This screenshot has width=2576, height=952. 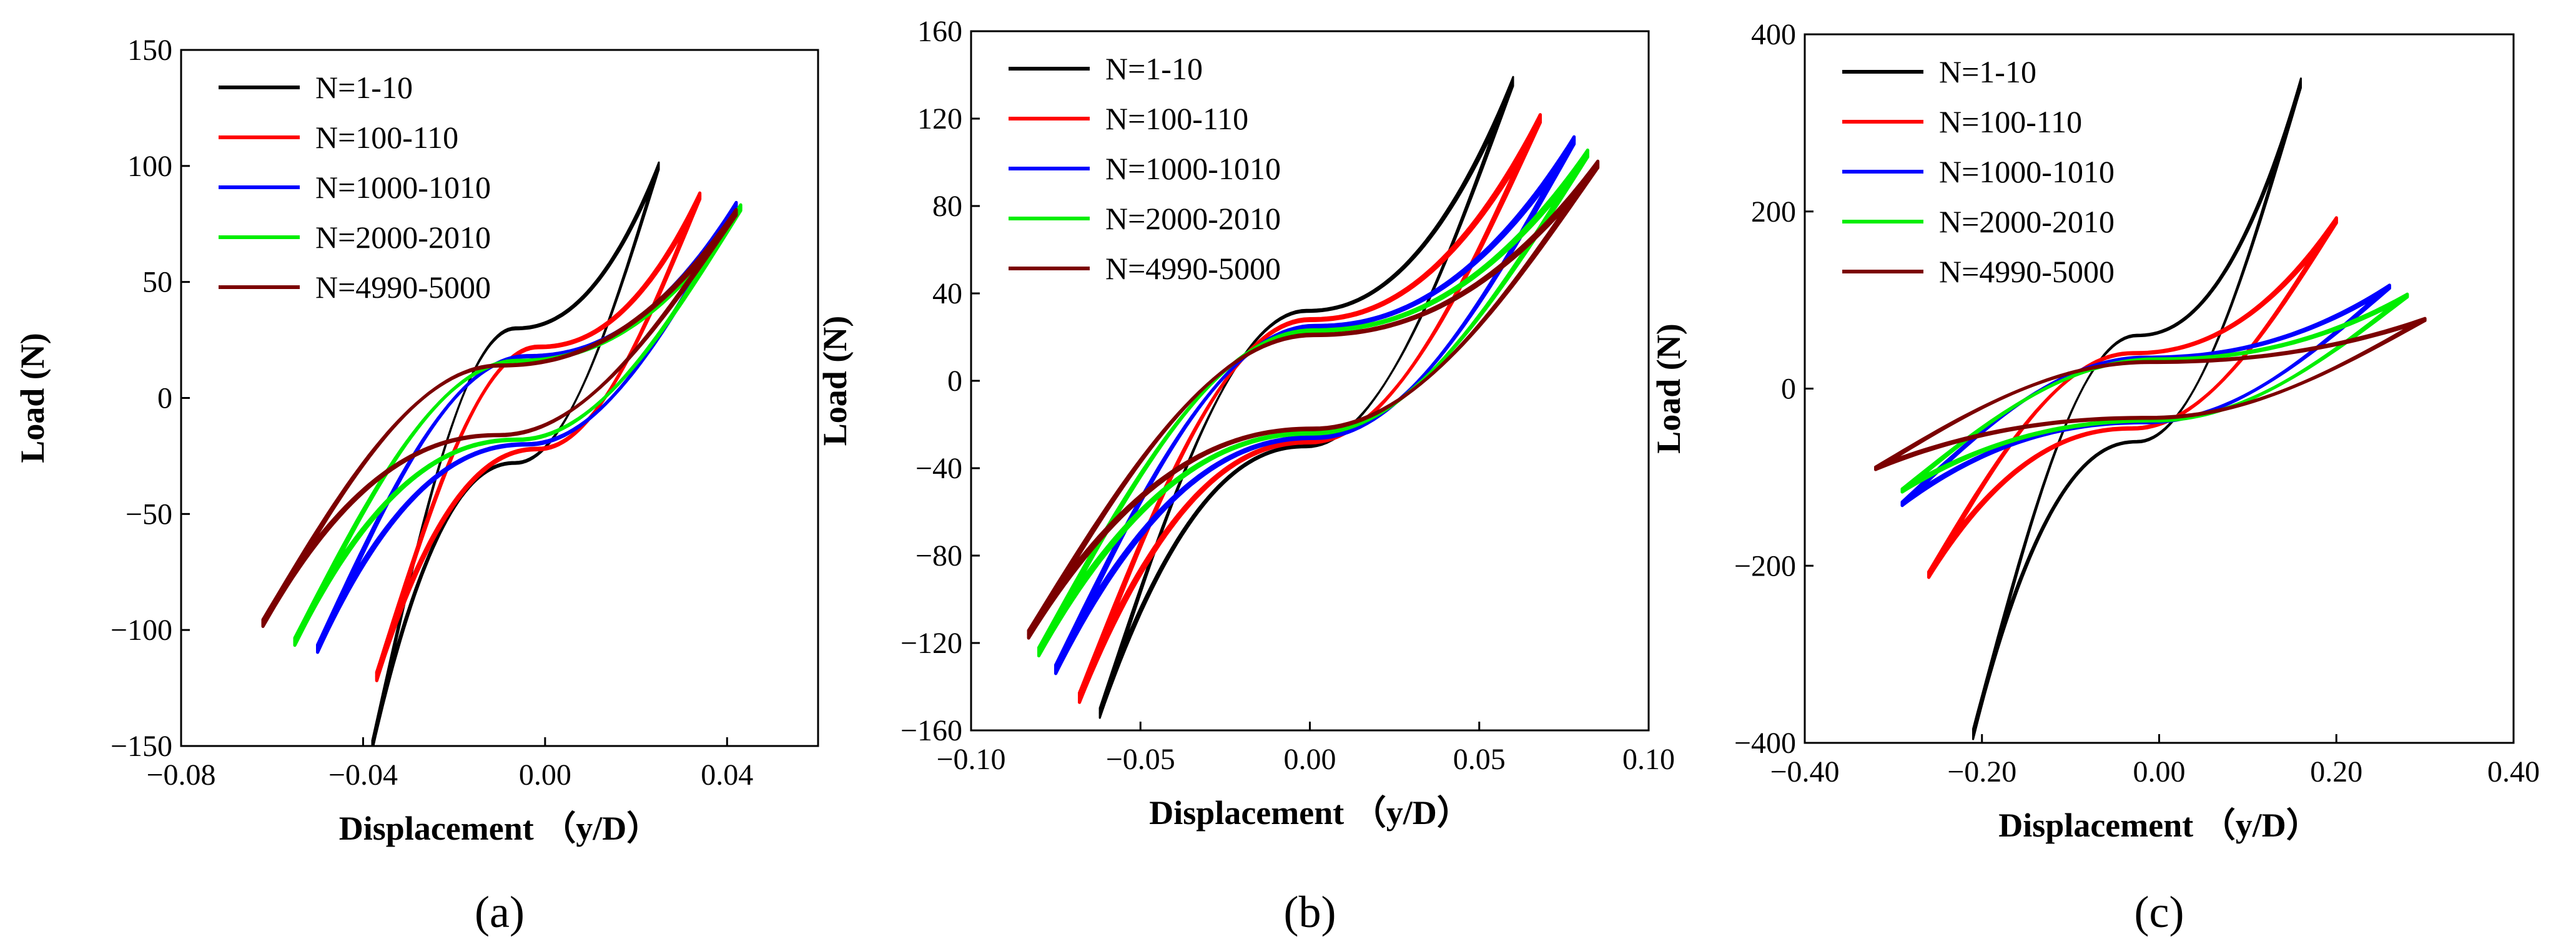 I want to click on y-tick-label: −200, so click(x=1765, y=565).